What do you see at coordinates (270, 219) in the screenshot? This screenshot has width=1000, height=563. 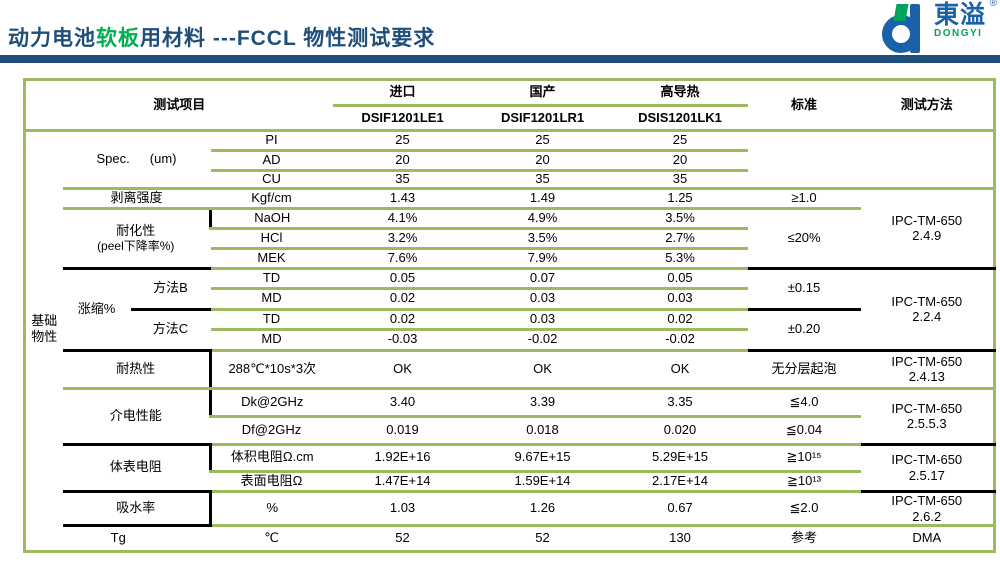 I see `param-naoh: NaOH` at bounding box center [270, 219].